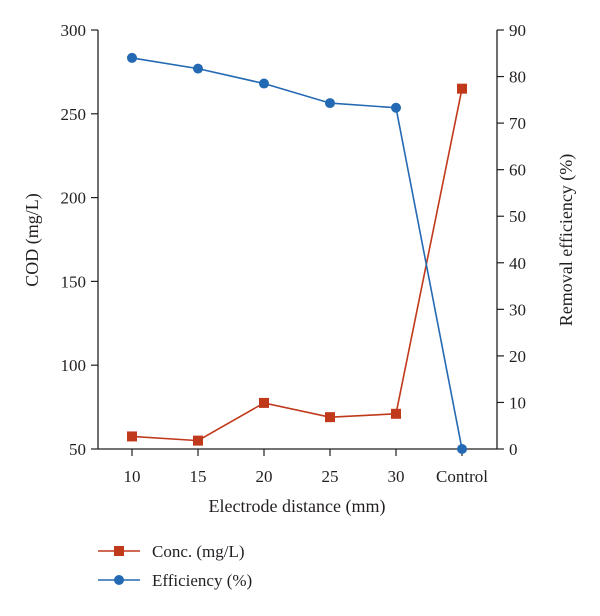 The width and height of the screenshot is (600, 616). Describe the element at coordinates (396, 476) in the screenshot. I see `x-tick-label: 30` at that location.